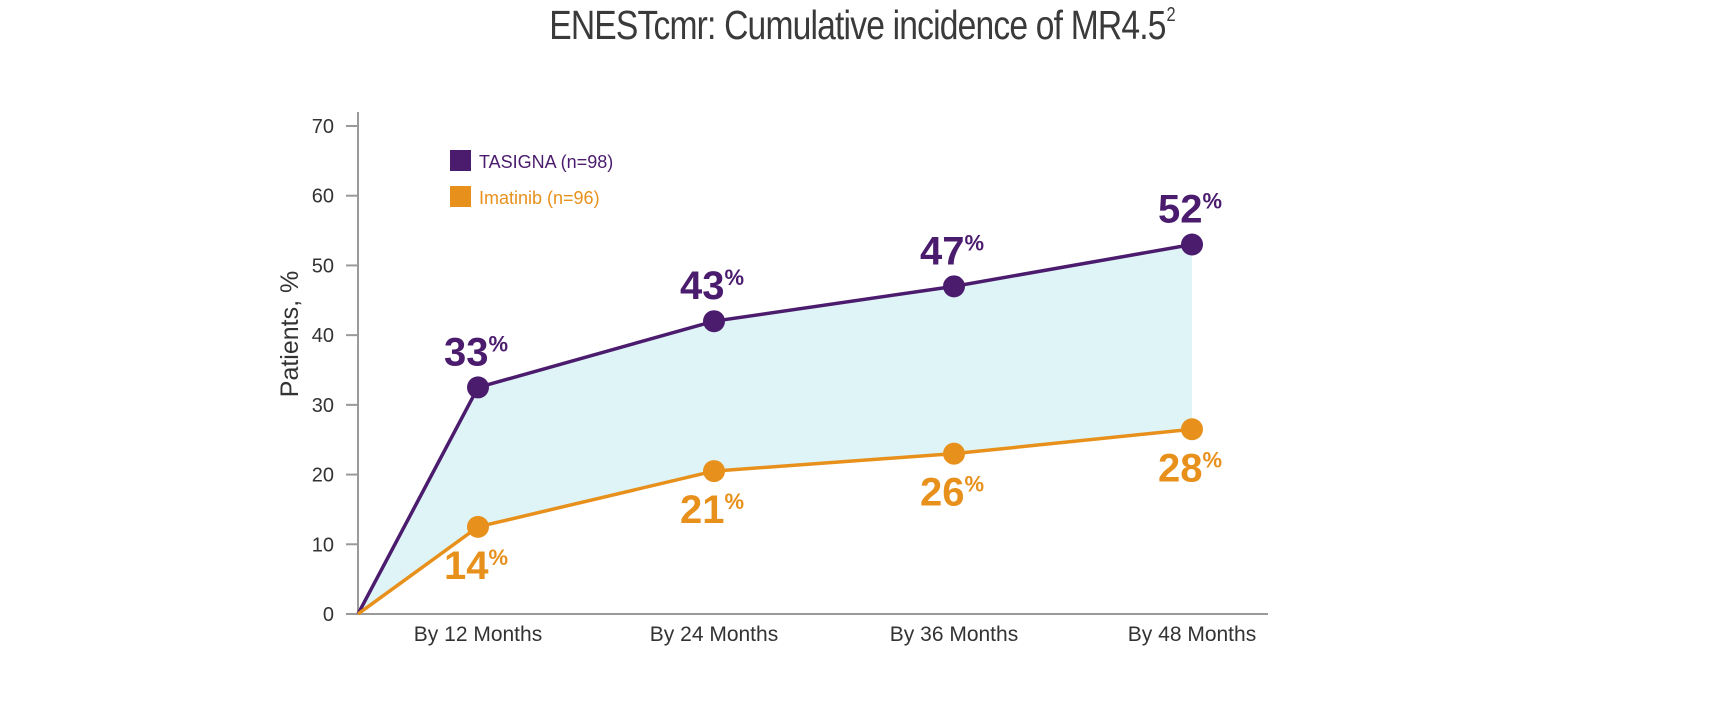 This screenshot has width=1724, height=719. I want to click on imatinib-data-label: 28%, so click(1190, 468).